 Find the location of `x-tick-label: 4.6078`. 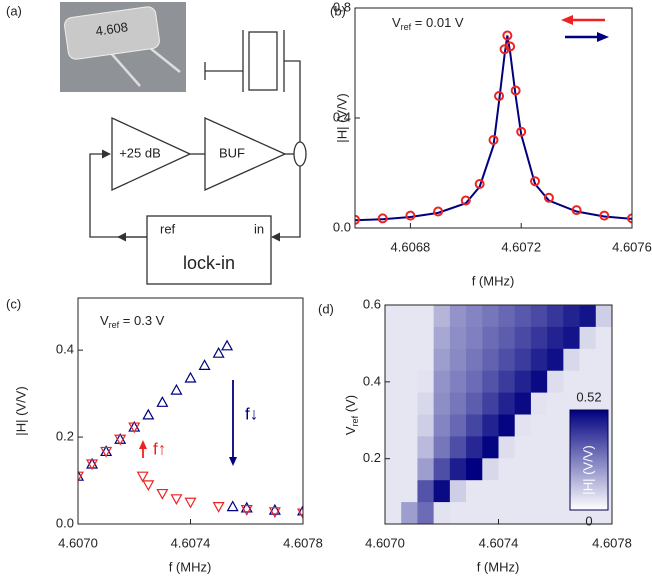

x-tick-label: 4.6078 is located at coordinates (303, 542).